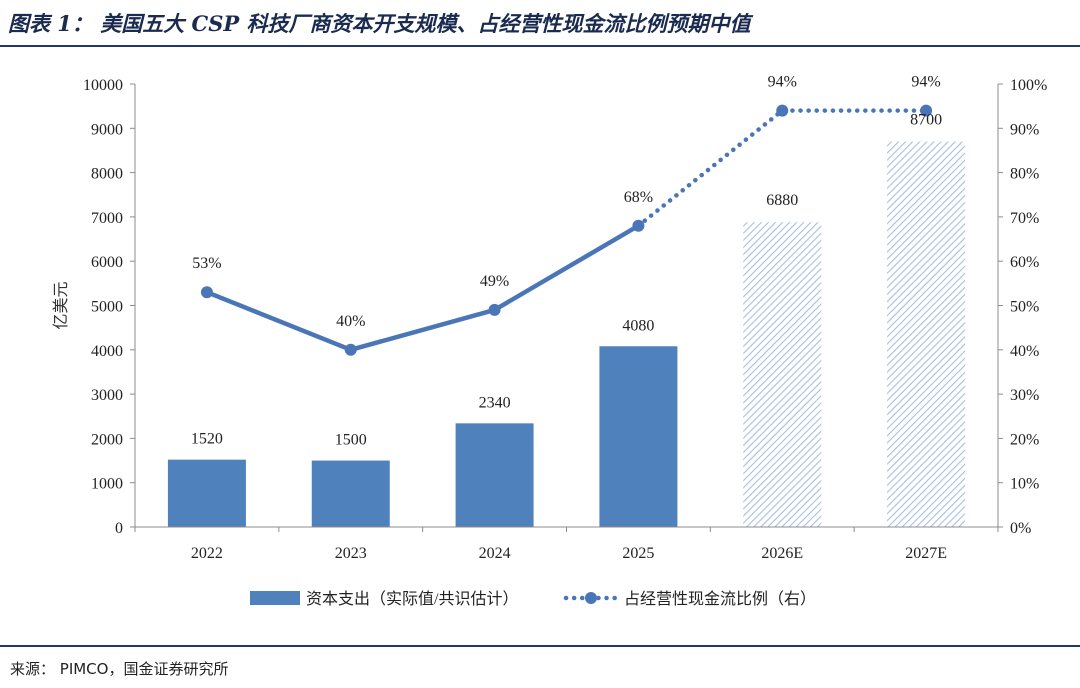 This screenshot has height=688, width=1080. Describe the element at coordinates (782, 553) in the screenshot. I see `x-tick-label-2026E: 2026E` at that location.